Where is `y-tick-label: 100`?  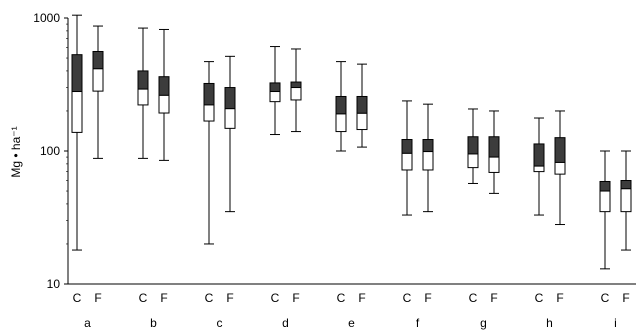
y-tick-label: 100 is located at coordinates (50, 151).